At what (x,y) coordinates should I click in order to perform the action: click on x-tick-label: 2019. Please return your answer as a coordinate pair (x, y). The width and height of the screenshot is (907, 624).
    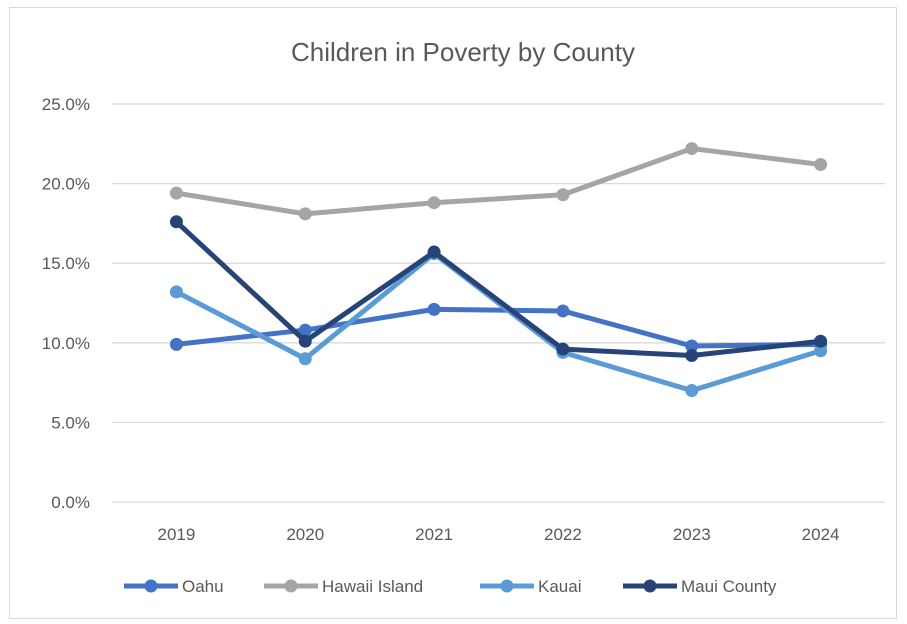
    Looking at the image, I should click on (177, 534).